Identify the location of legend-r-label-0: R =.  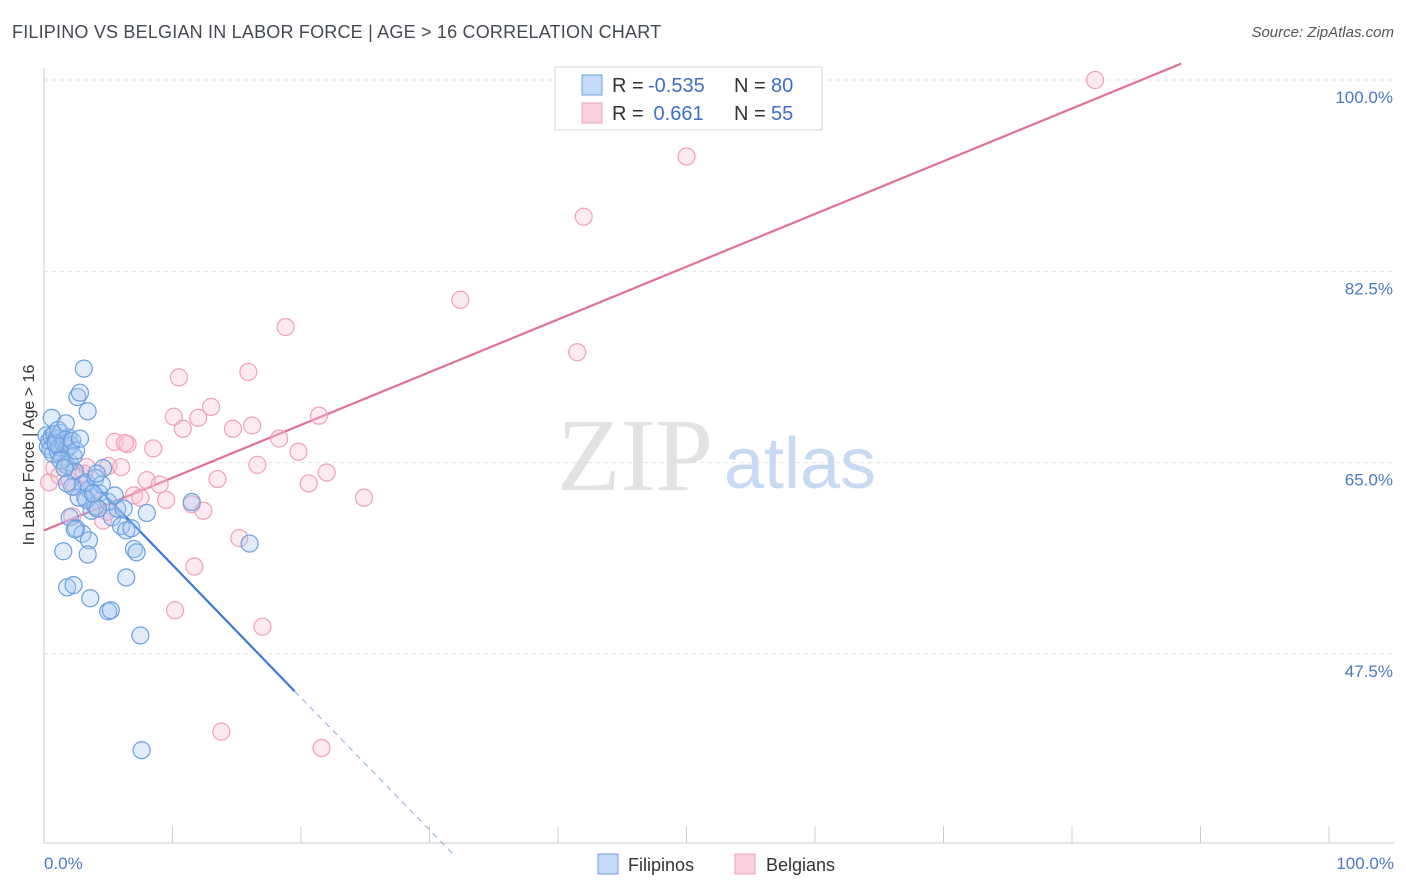
(628, 86).